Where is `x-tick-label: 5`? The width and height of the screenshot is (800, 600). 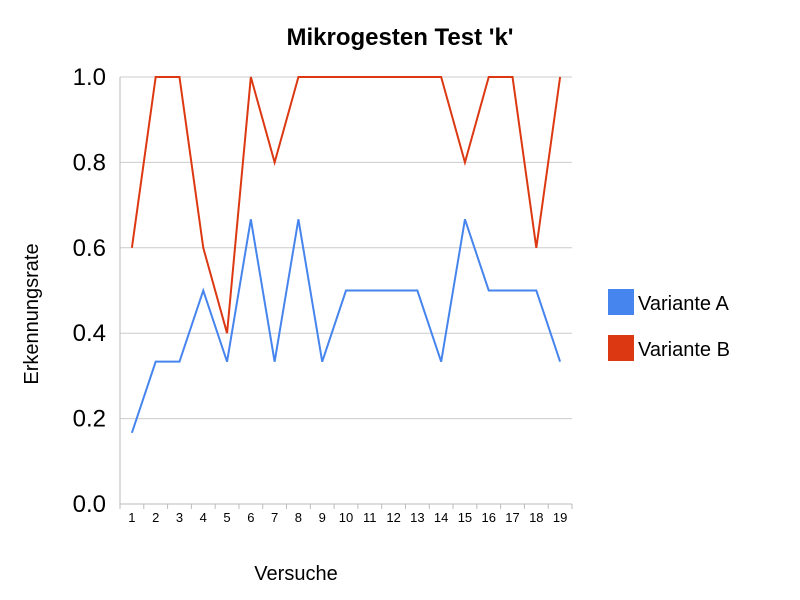 x-tick-label: 5 is located at coordinates (226, 517).